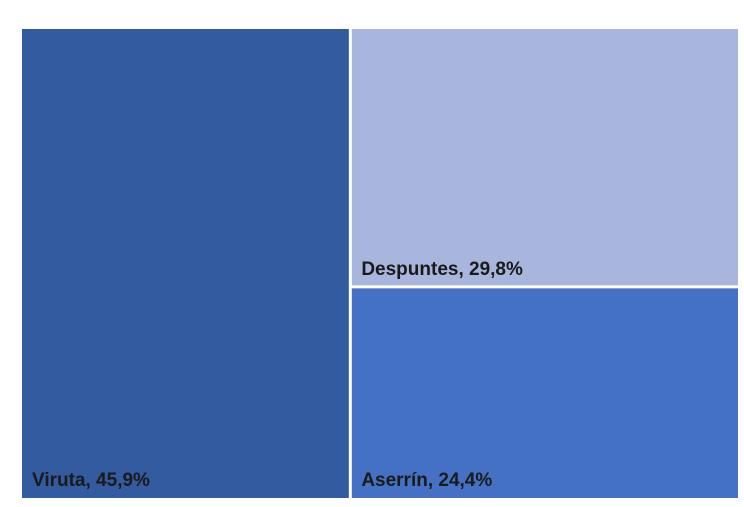 The height and width of the screenshot is (507, 744). What do you see at coordinates (426, 480) in the screenshot?
I see `treemap-label-aserrin: Aserrín, 24,4%` at bounding box center [426, 480].